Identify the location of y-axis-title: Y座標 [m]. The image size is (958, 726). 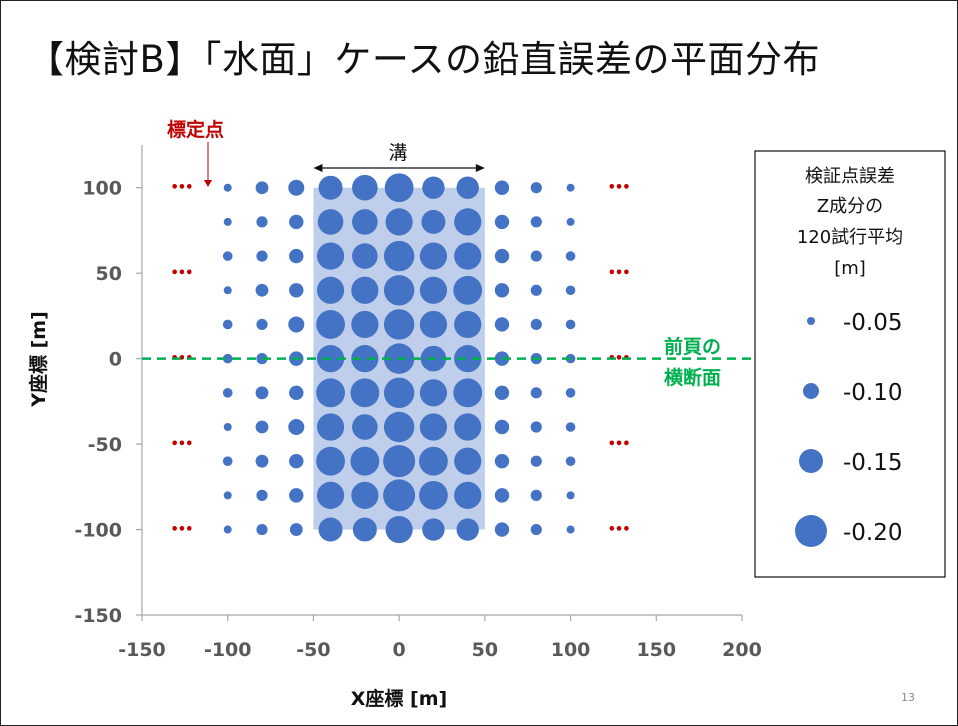
(38, 359).